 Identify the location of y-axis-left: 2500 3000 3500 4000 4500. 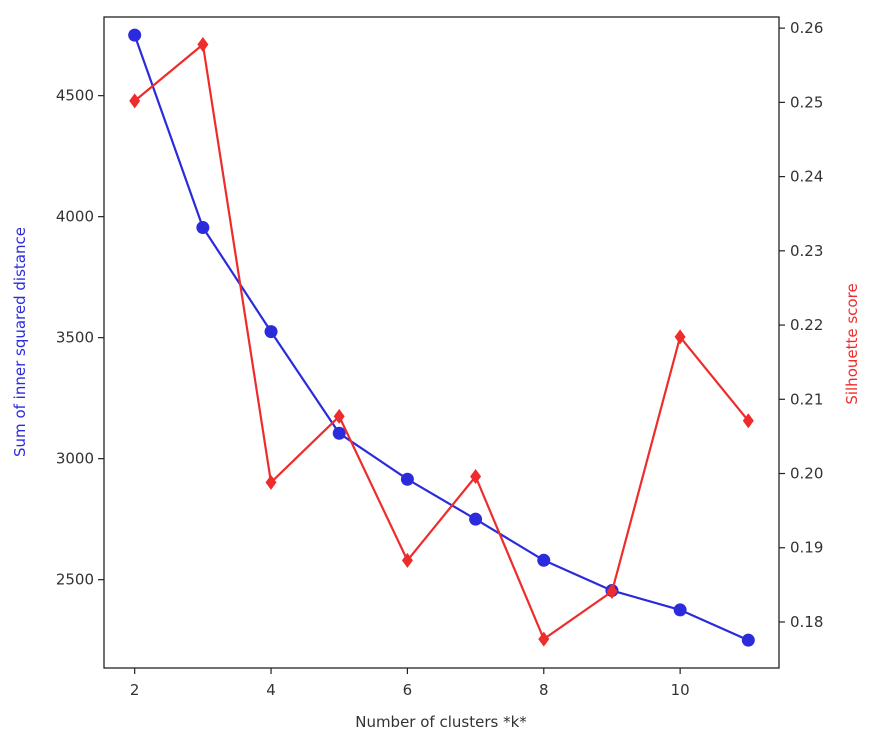
(80, 338).